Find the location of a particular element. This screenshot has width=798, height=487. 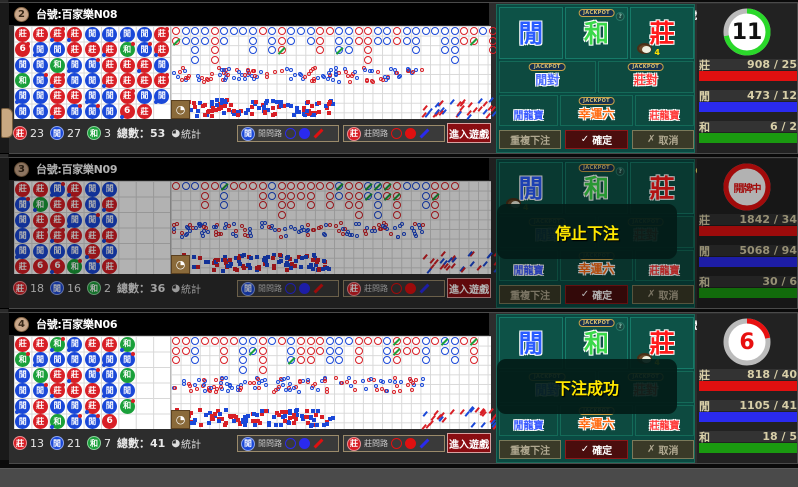

action-button-row: 重複下注 ✓ 確定 ✗ 取消 is located at coordinates (596, 294).